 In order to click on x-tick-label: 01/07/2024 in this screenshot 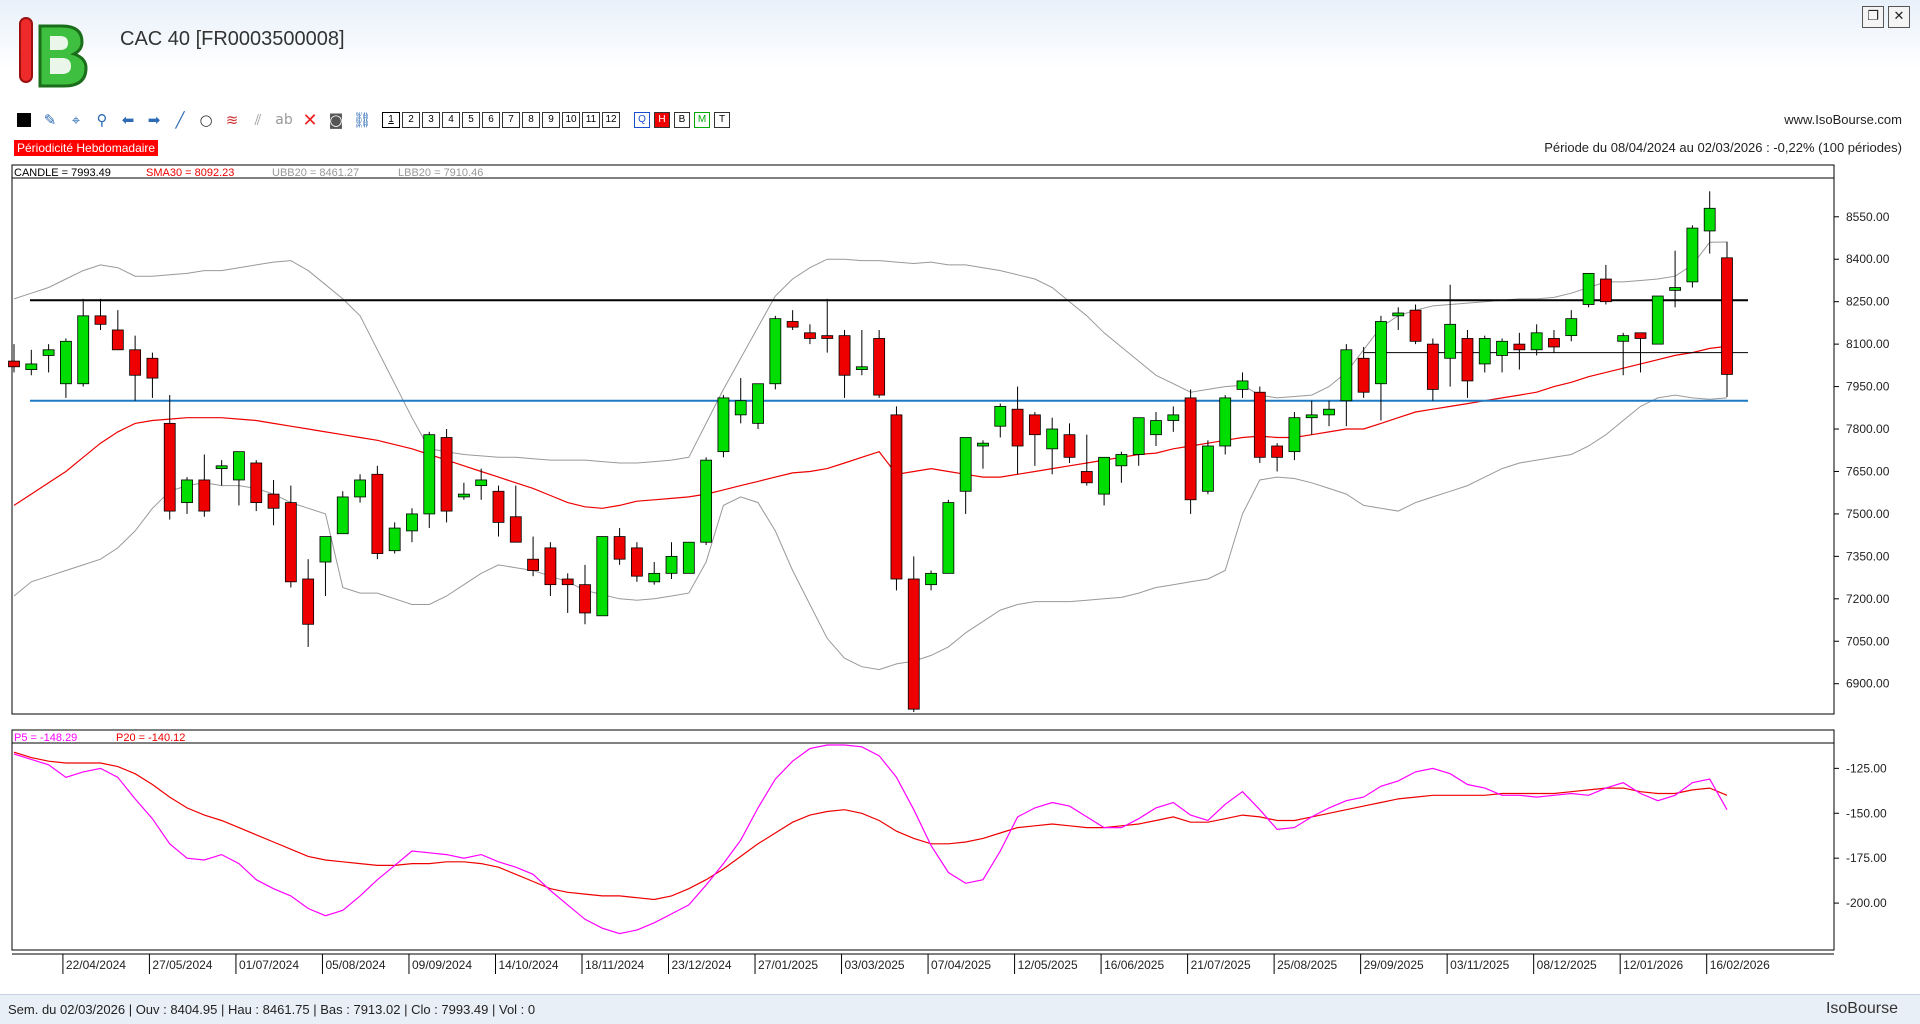, I will do `click(269, 965)`.